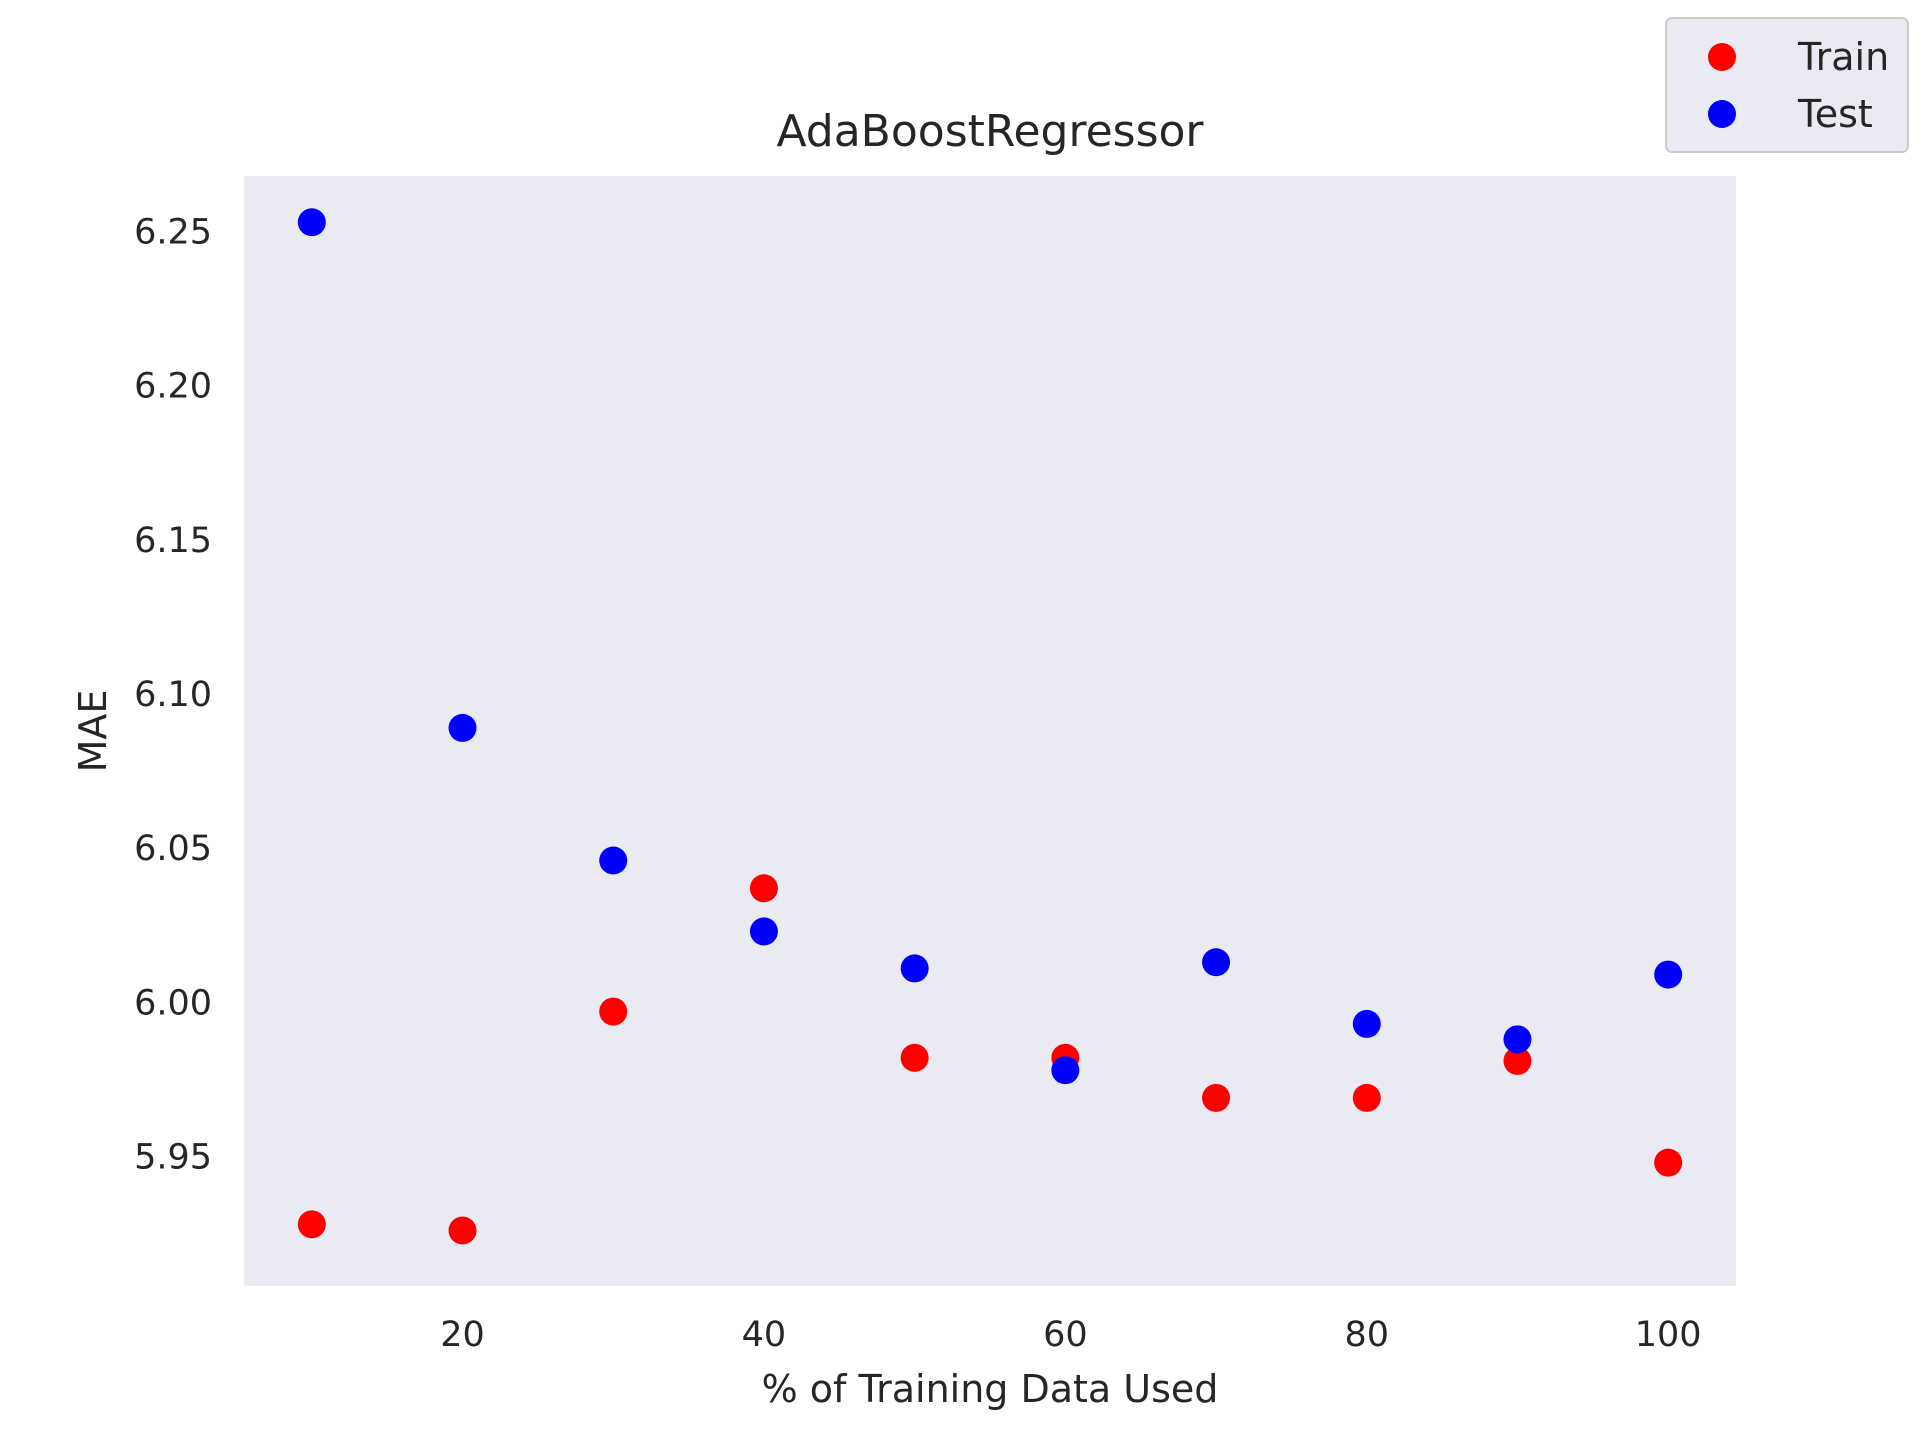 The width and height of the screenshot is (1920, 1440). I want to click on y-tick-label: 6.25, so click(173, 233).